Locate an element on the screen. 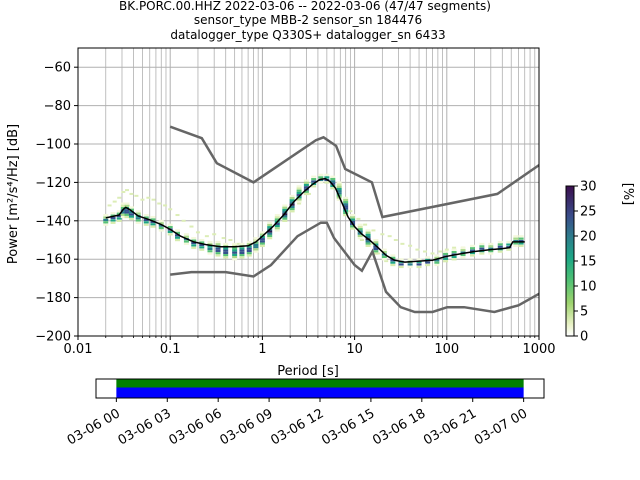 This screenshot has height=480, width=640. timeline-tick-label: 03-07 00 is located at coordinates (501, 427).